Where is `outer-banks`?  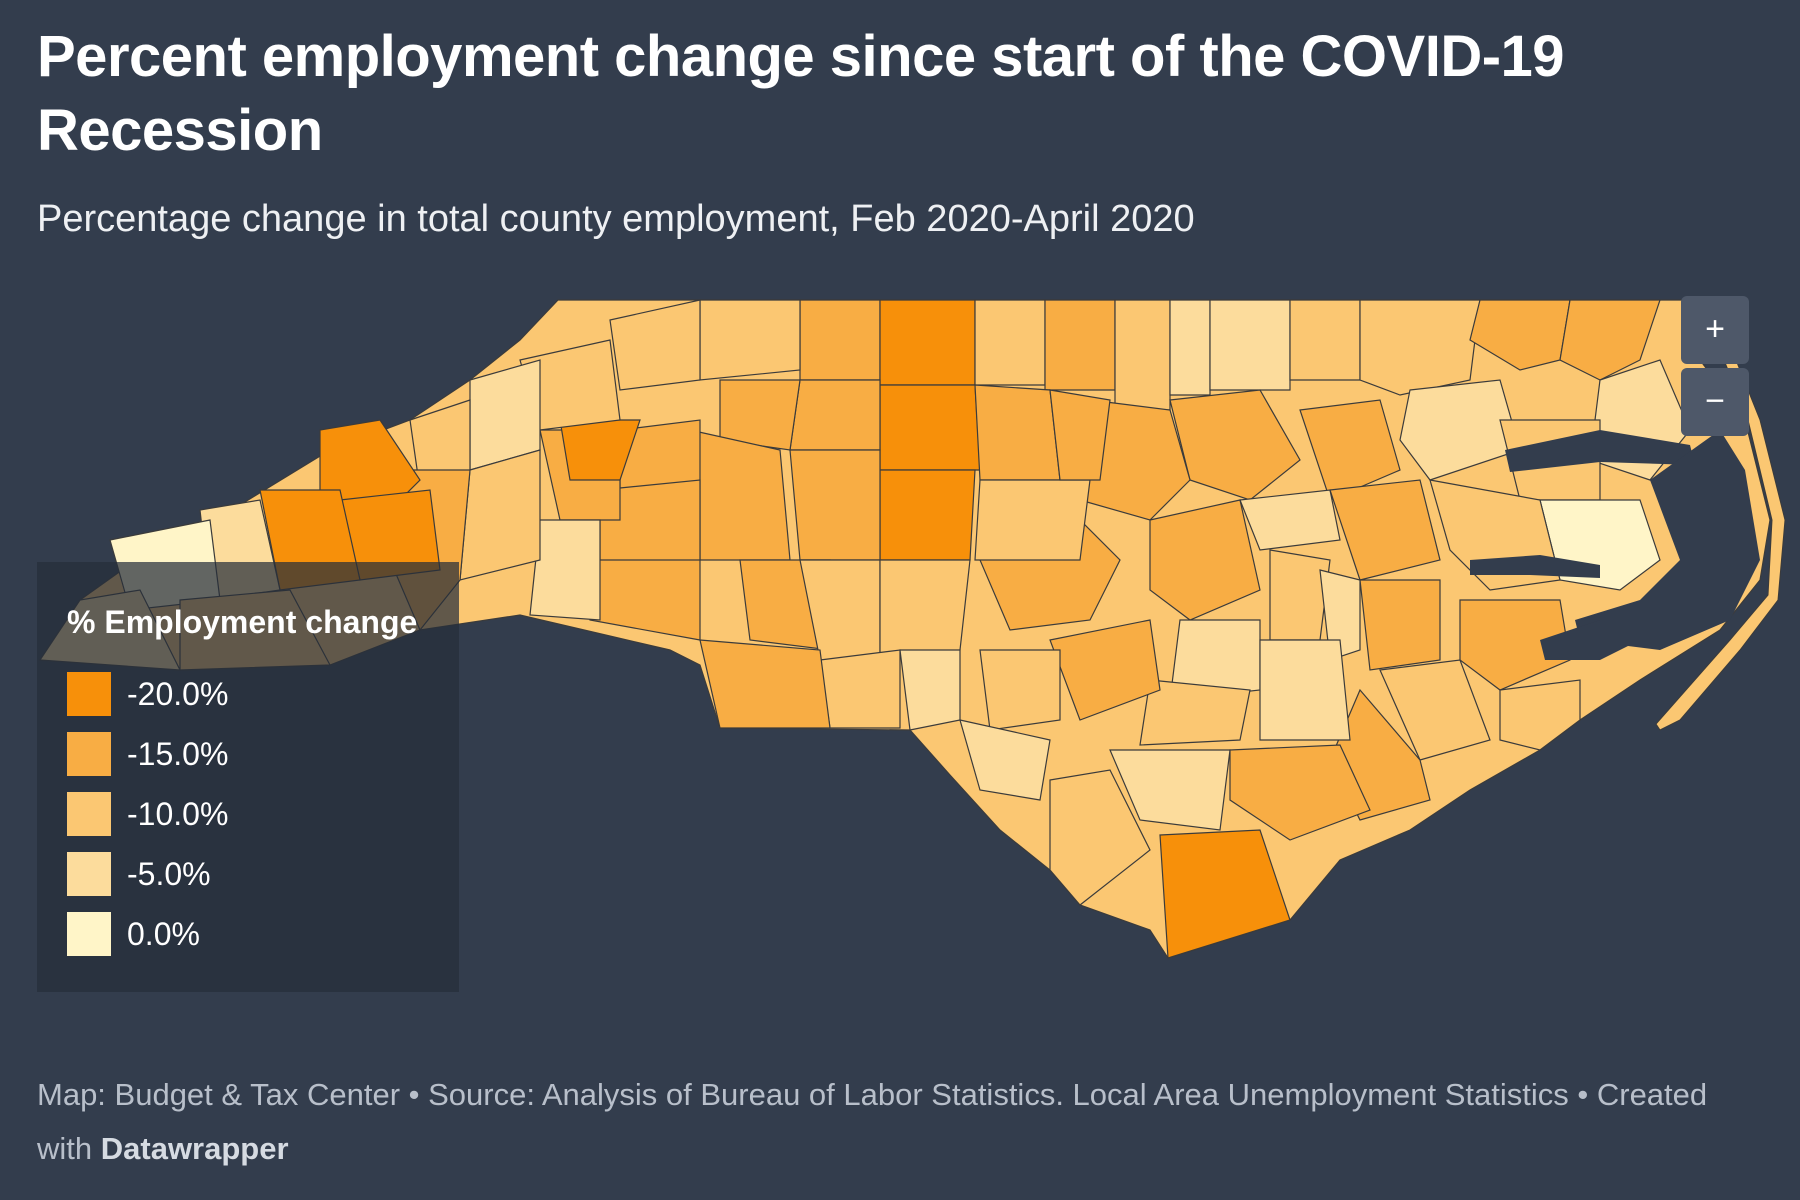
outer-banks is located at coordinates (1720, 515).